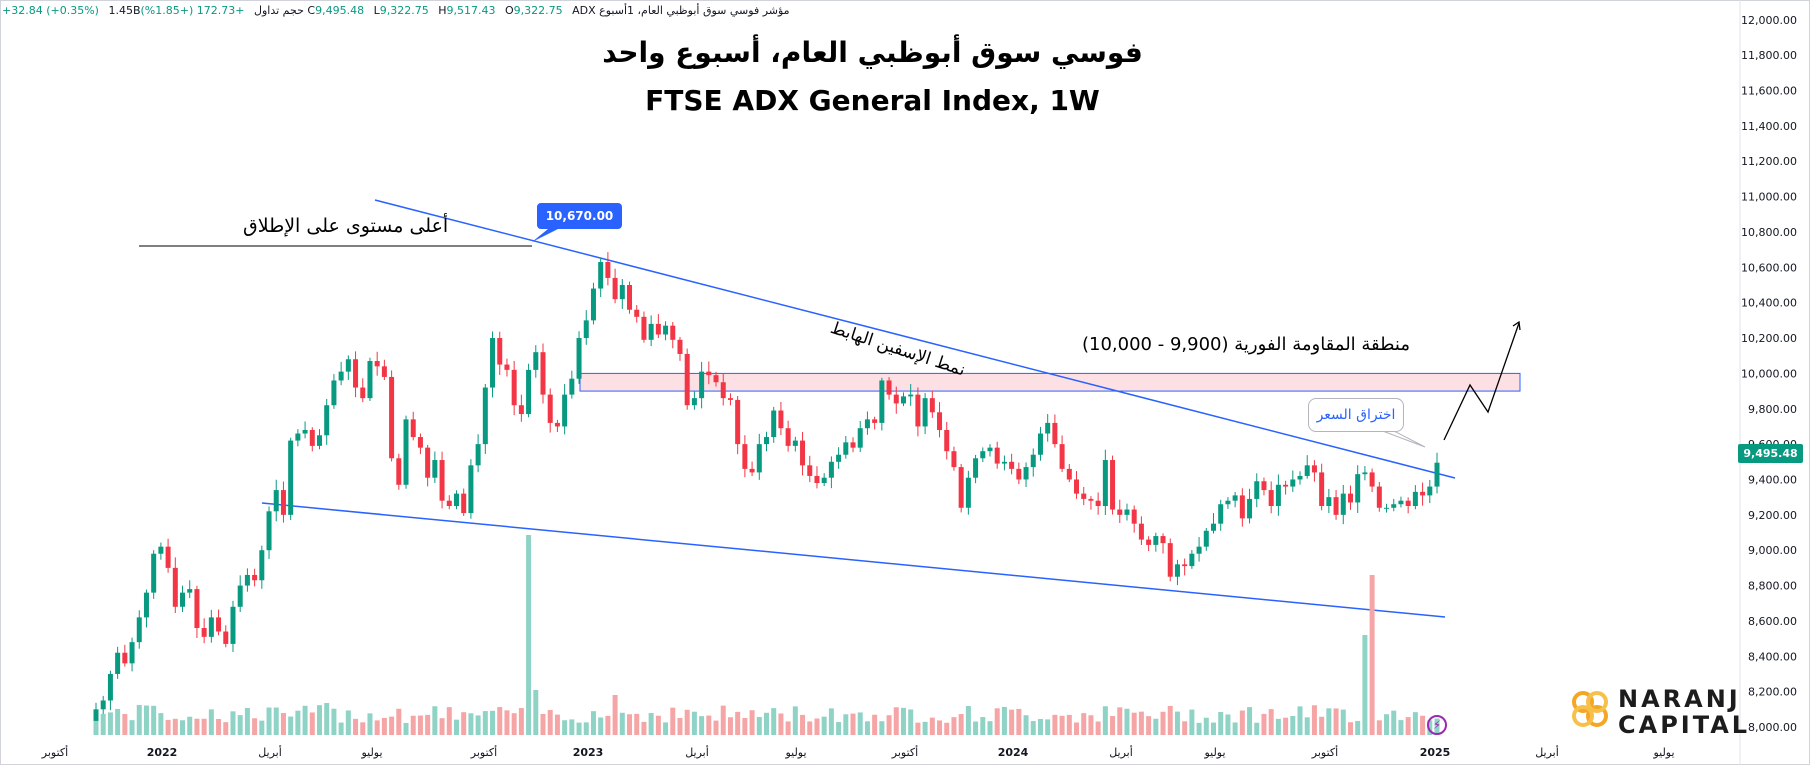 This screenshot has height=765, width=1810. What do you see at coordinates (1769, 161) in the screenshot?
I see `y-tick-label: 11,200.00` at bounding box center [1769, 161].